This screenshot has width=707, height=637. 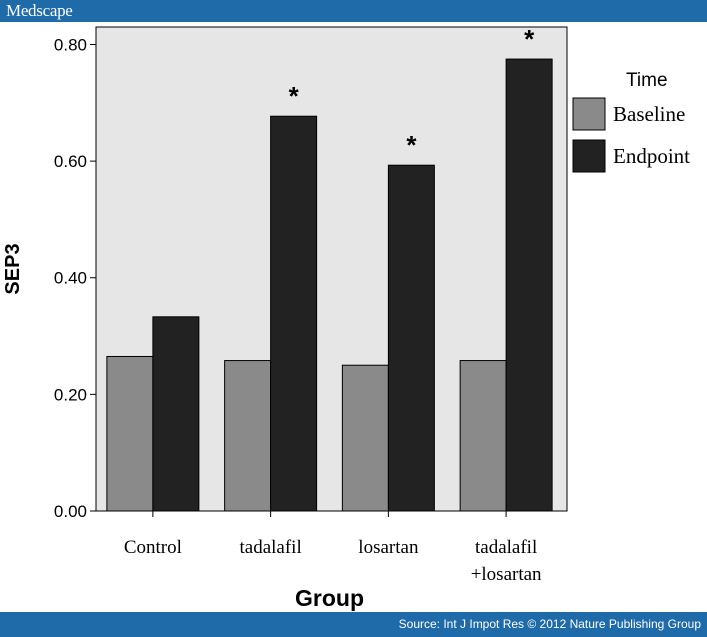 I want to click on legend-swatch-endpoint, so click(x=589, y=156).